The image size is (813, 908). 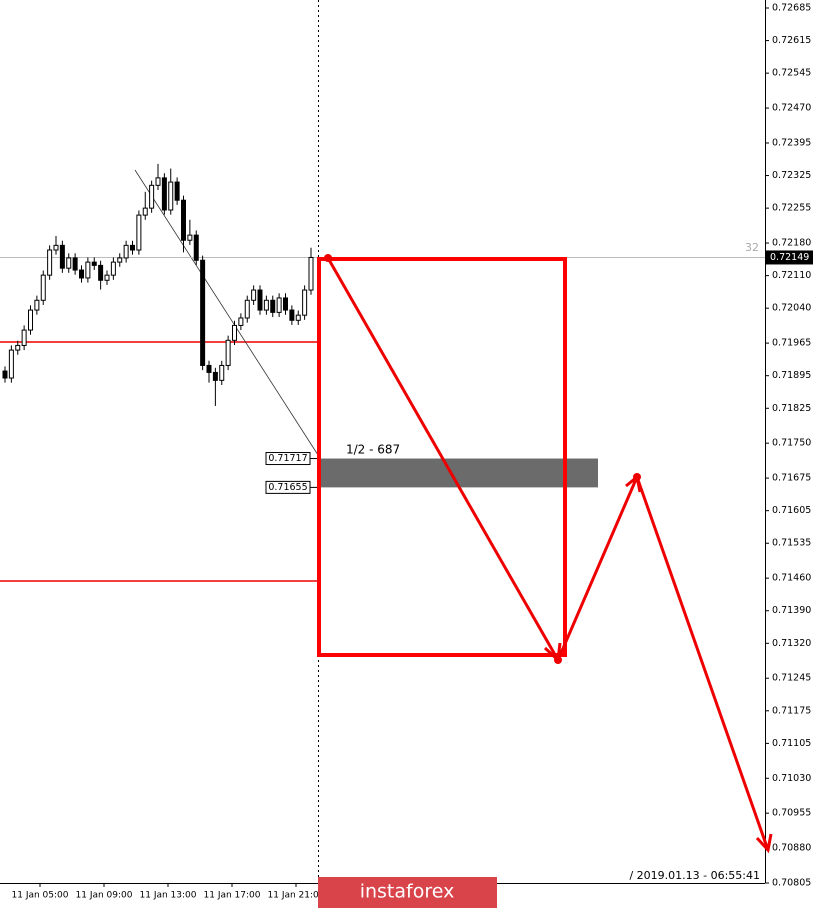 I want to click on y-tick-label: 0.71245, so click(x=791, y=678).